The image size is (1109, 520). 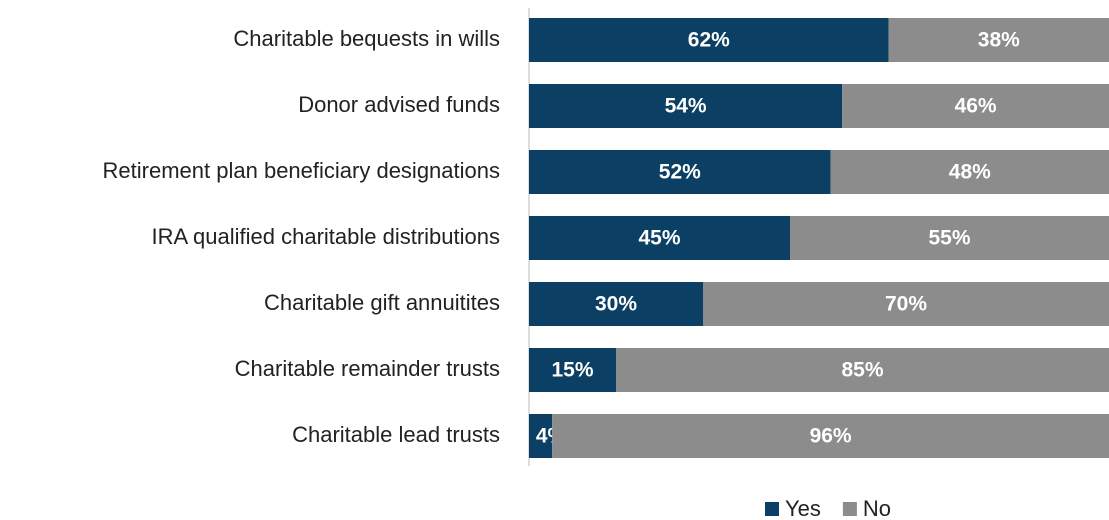 I want to click on value-label: 85%, so click(x=862, y=370).